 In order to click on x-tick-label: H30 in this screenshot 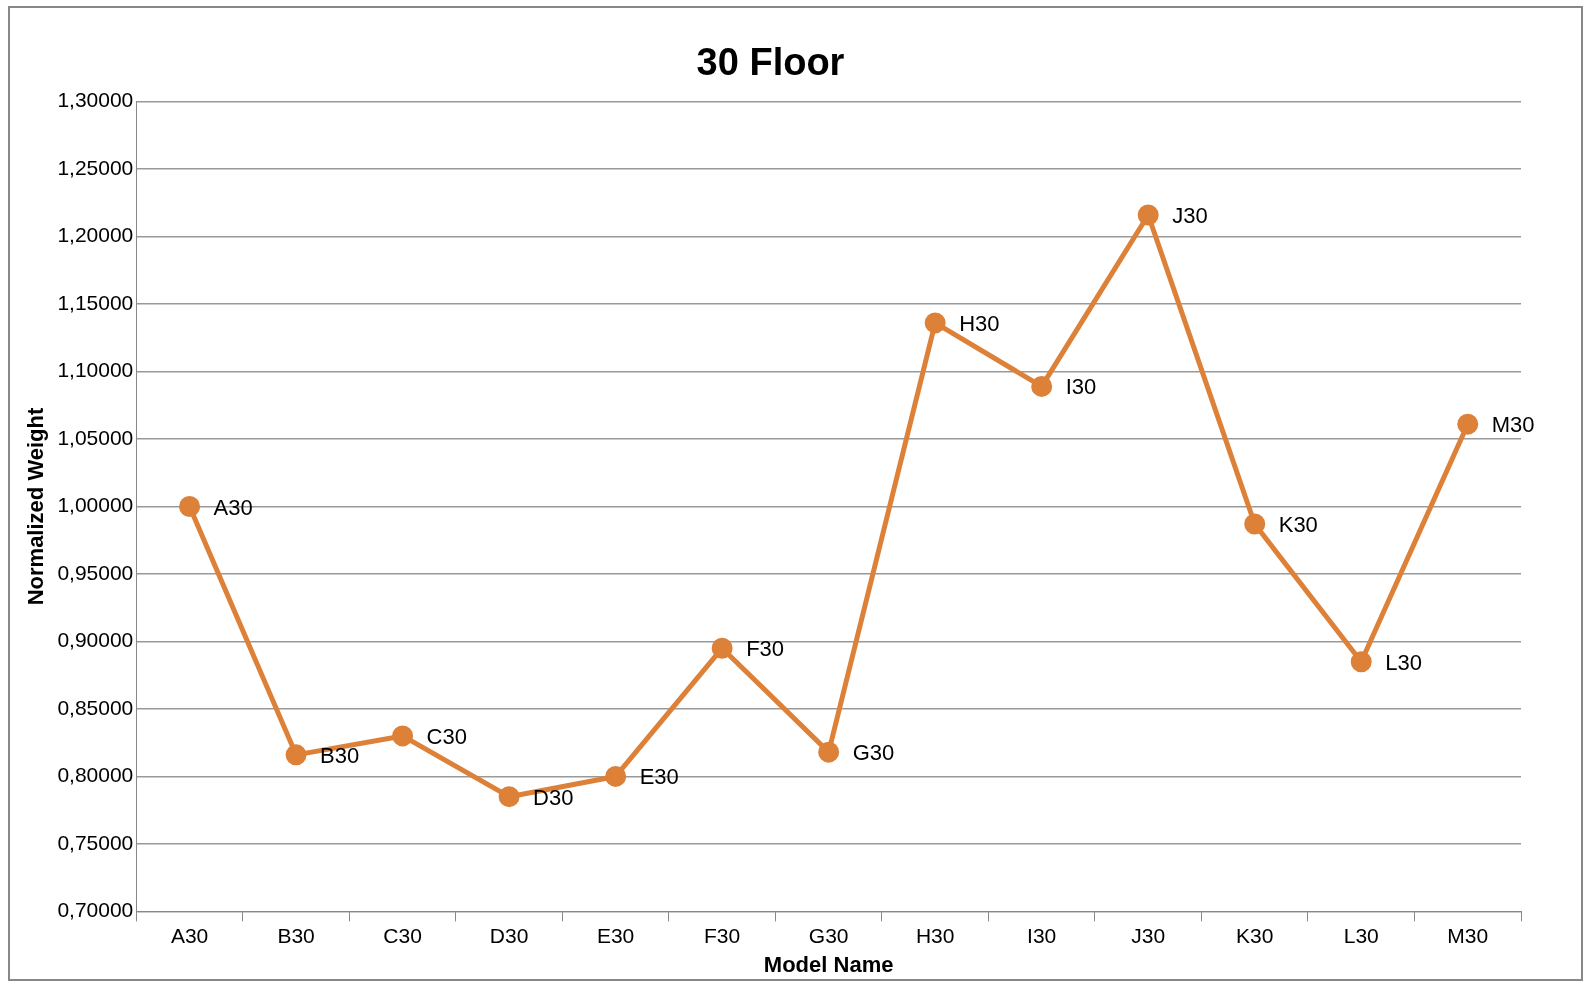, I will do `click(935, 935)`.